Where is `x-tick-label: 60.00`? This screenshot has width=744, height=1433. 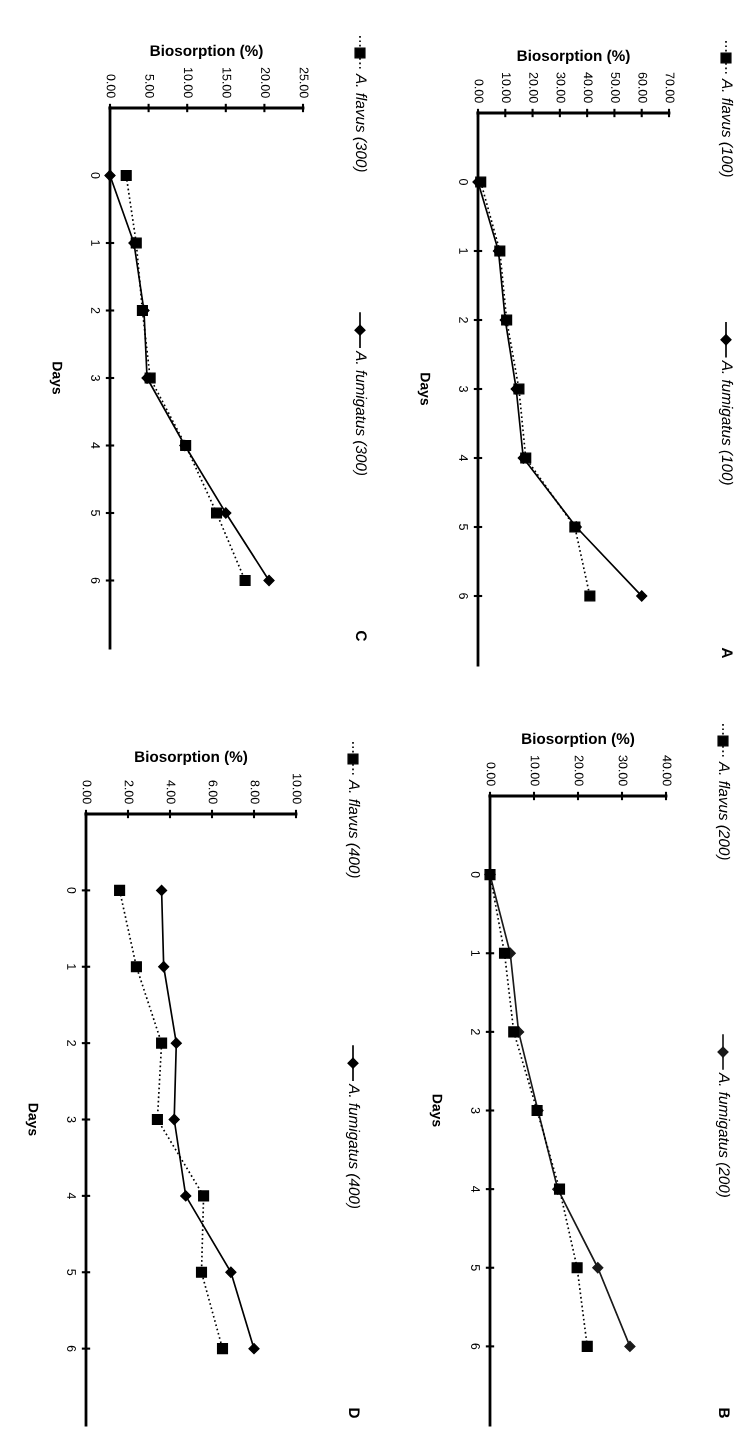 x-tick-label: 60.00 is located at coordinates (643, 87).